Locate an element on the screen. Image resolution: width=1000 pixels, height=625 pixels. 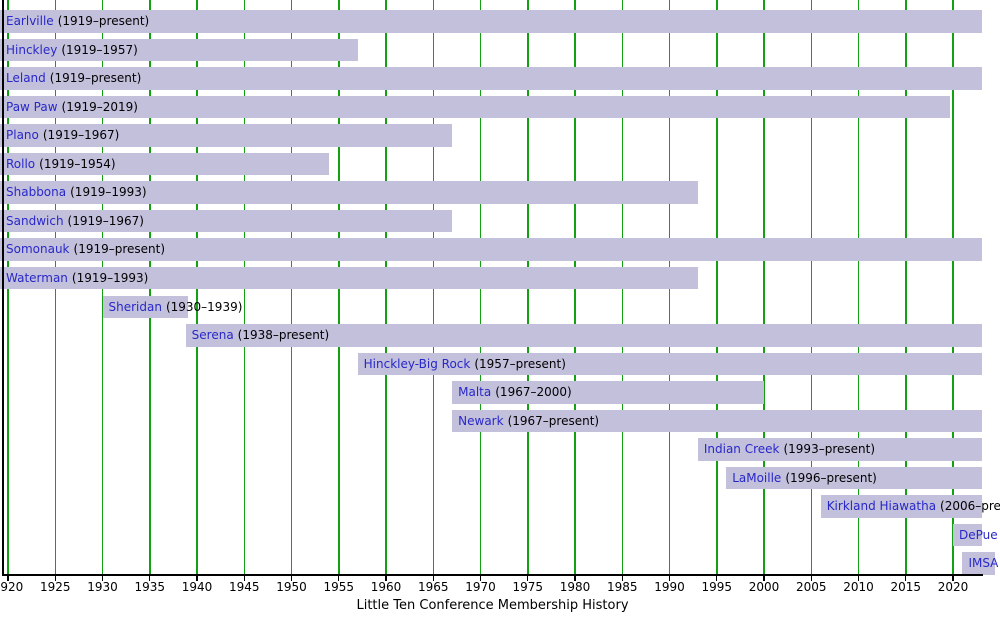
axis-tick-1950 is located at coordinates (291, 578).